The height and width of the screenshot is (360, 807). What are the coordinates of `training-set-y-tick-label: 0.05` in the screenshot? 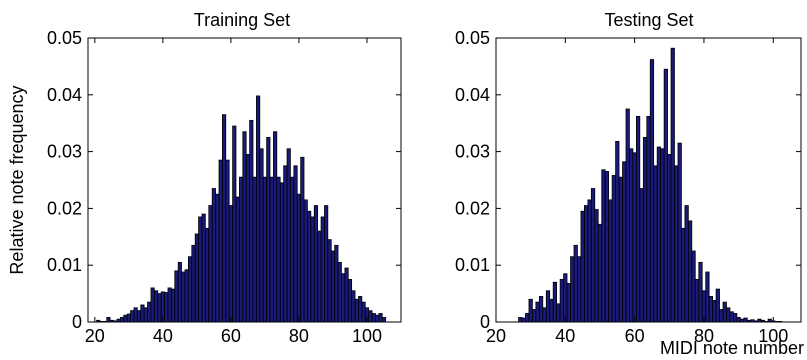 It's located at (64, 38).